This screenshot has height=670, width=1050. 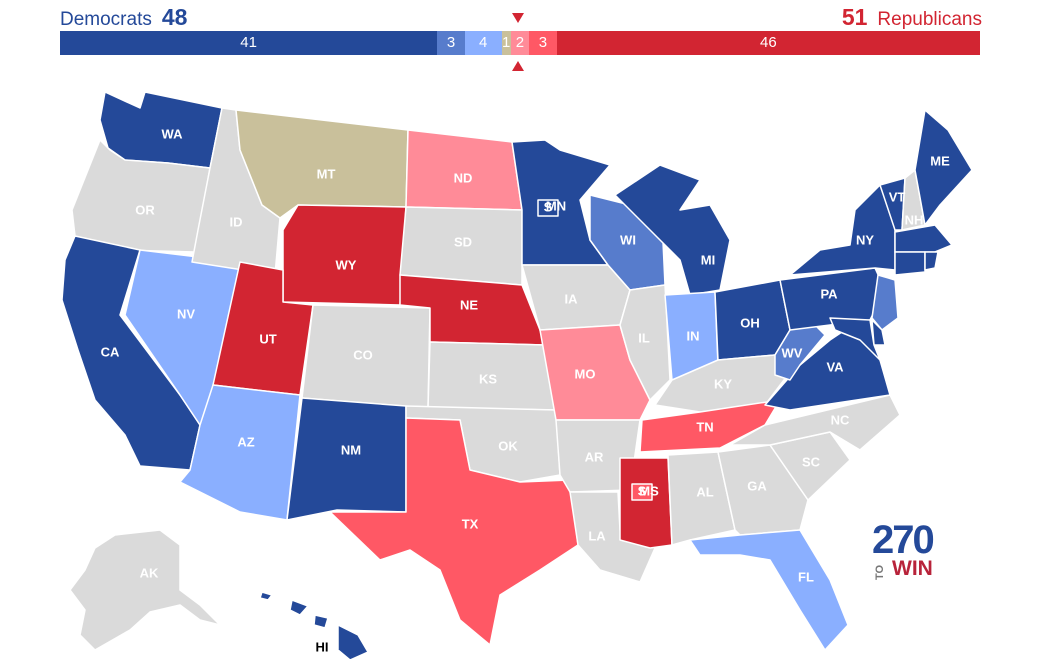 I want to click on label-sc: SC, so click(x=811, y=461).